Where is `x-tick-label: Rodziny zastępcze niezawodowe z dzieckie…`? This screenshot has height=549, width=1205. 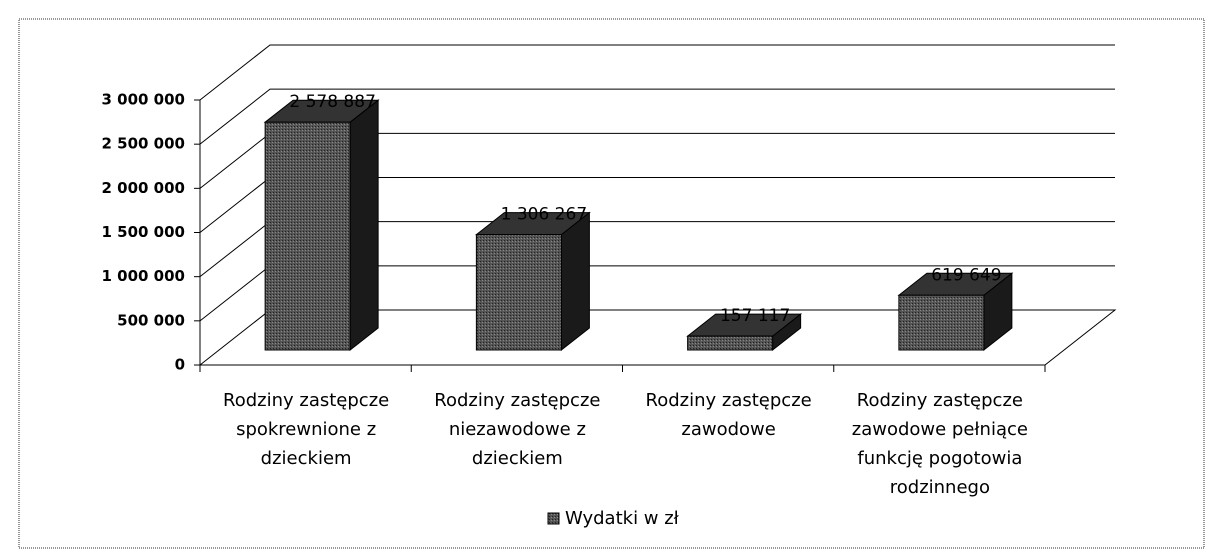
x-tick-label: Rodziny zastępcze niezawodowe z dzieckie… is located at coordinates (517, 429).